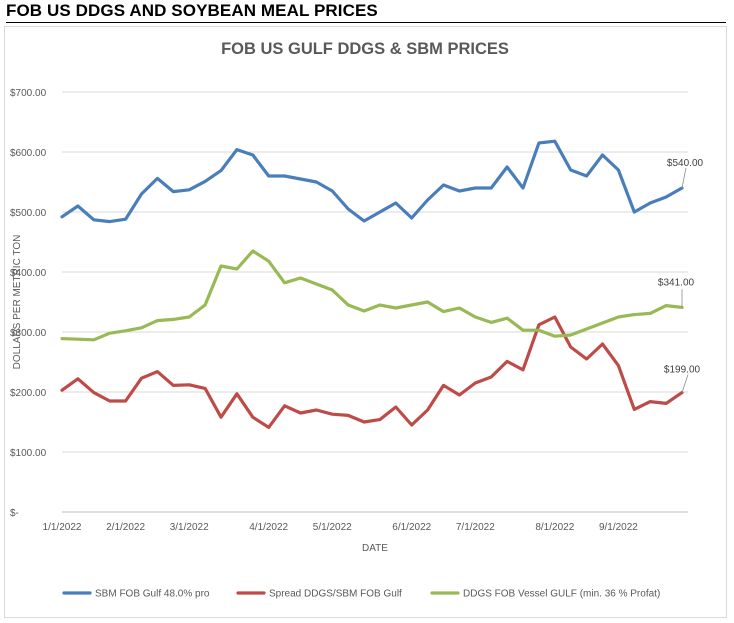 This screenshot has width=734, height=623. What do you see at coordinates (28, 213) in the screenshot?
I see `y-tick-label: $500.00` at bounding box center [28, 213].